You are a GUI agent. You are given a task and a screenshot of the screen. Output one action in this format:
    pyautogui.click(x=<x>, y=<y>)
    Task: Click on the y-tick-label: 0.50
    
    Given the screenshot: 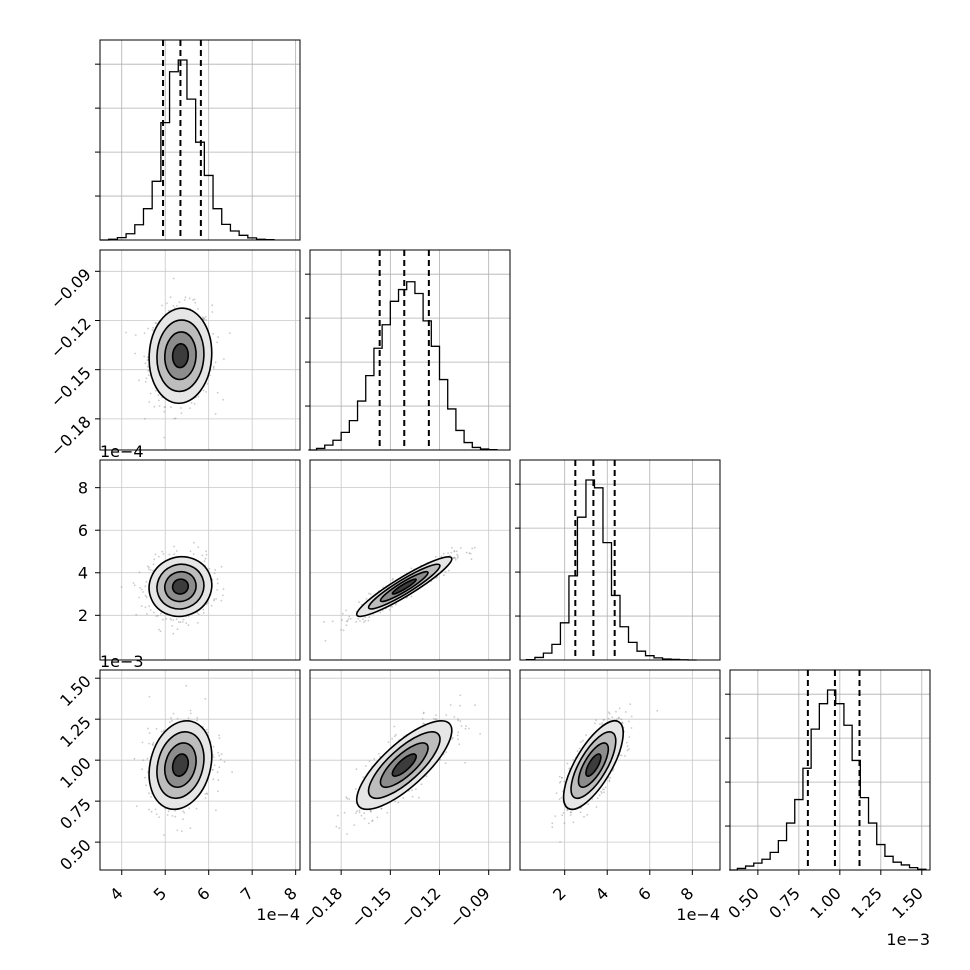 What is the action you would take?
    pyautogui.click(x=75, y=854)
    